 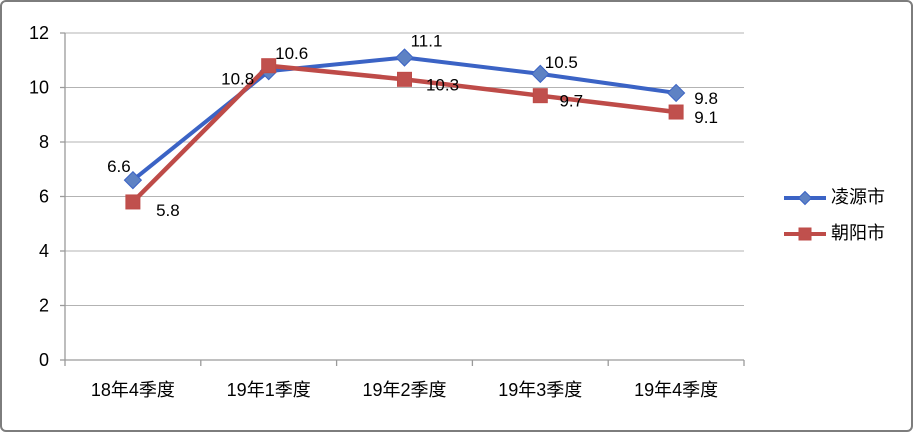 I want to click on x-axis-label: 19年1季度, so click(x=269, y=390).